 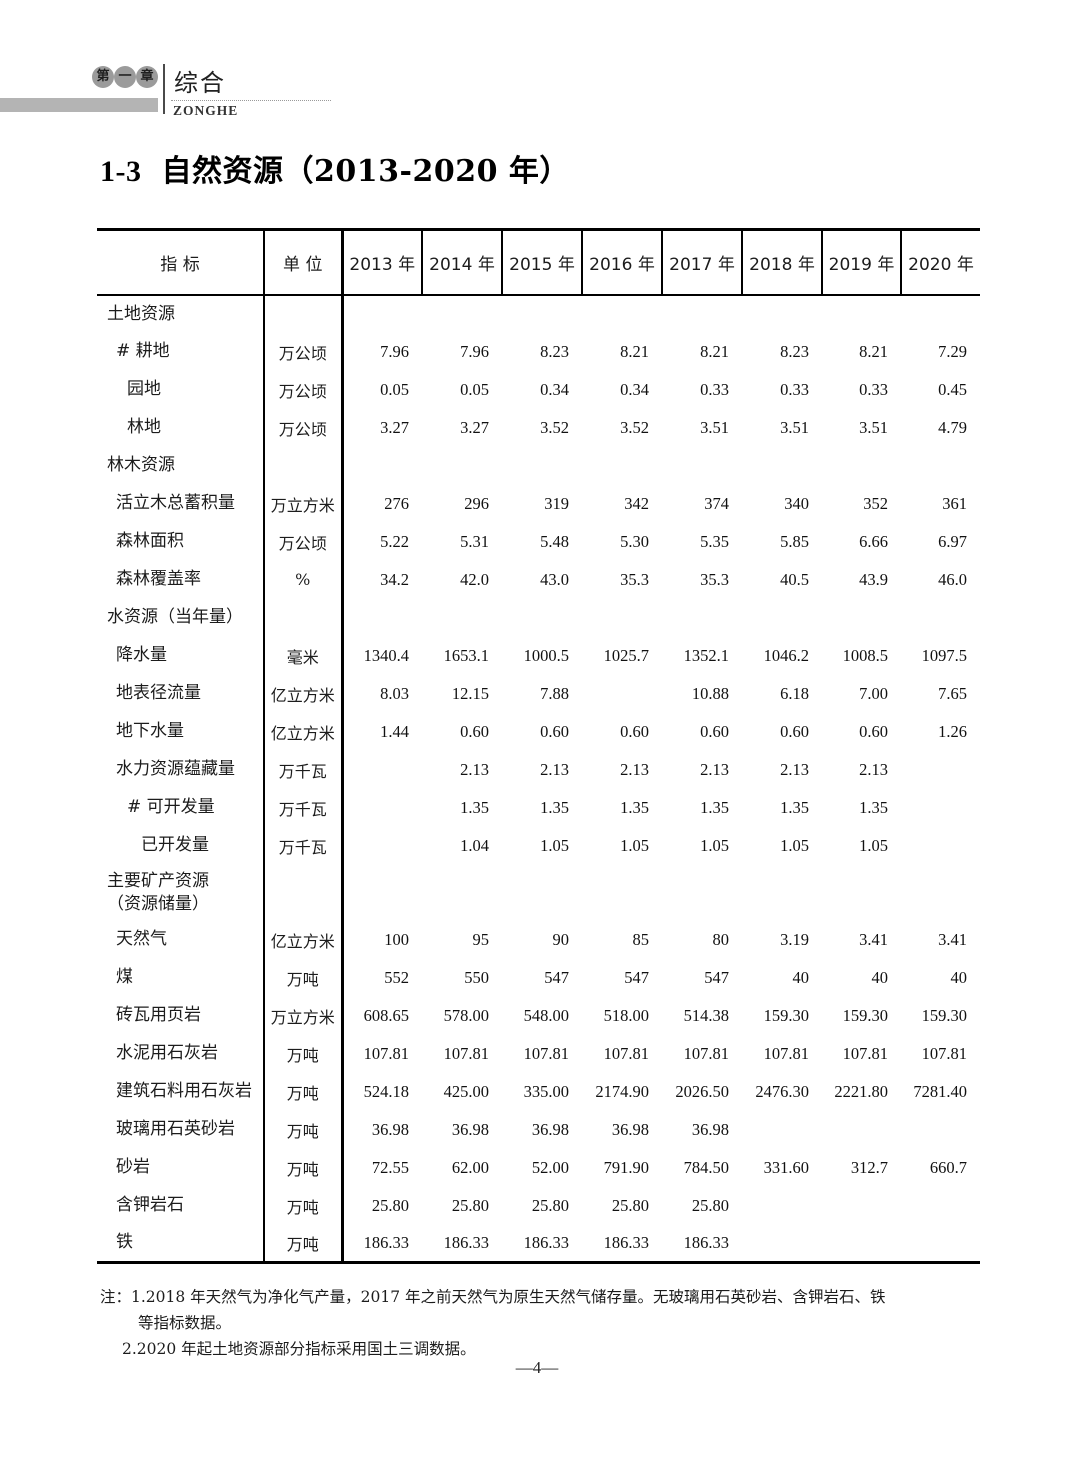 What do you see at coordinates (474, 845) in the screenshot?
I see `cell-value: 1.04` at bounding box center [474, 845].